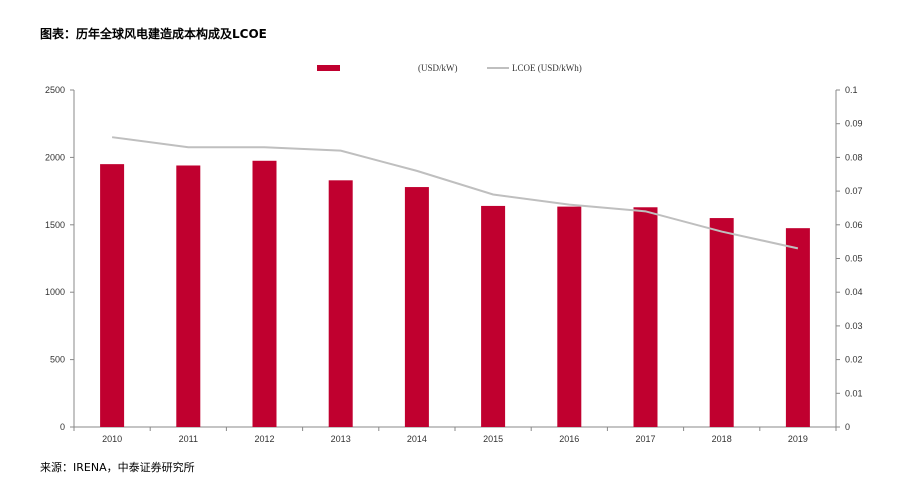 The height and width of the screenshot is (482, 911). Describe the element at coordinates (57, 360) in the screenshot. I see `left-tick-label: 500` at that location.